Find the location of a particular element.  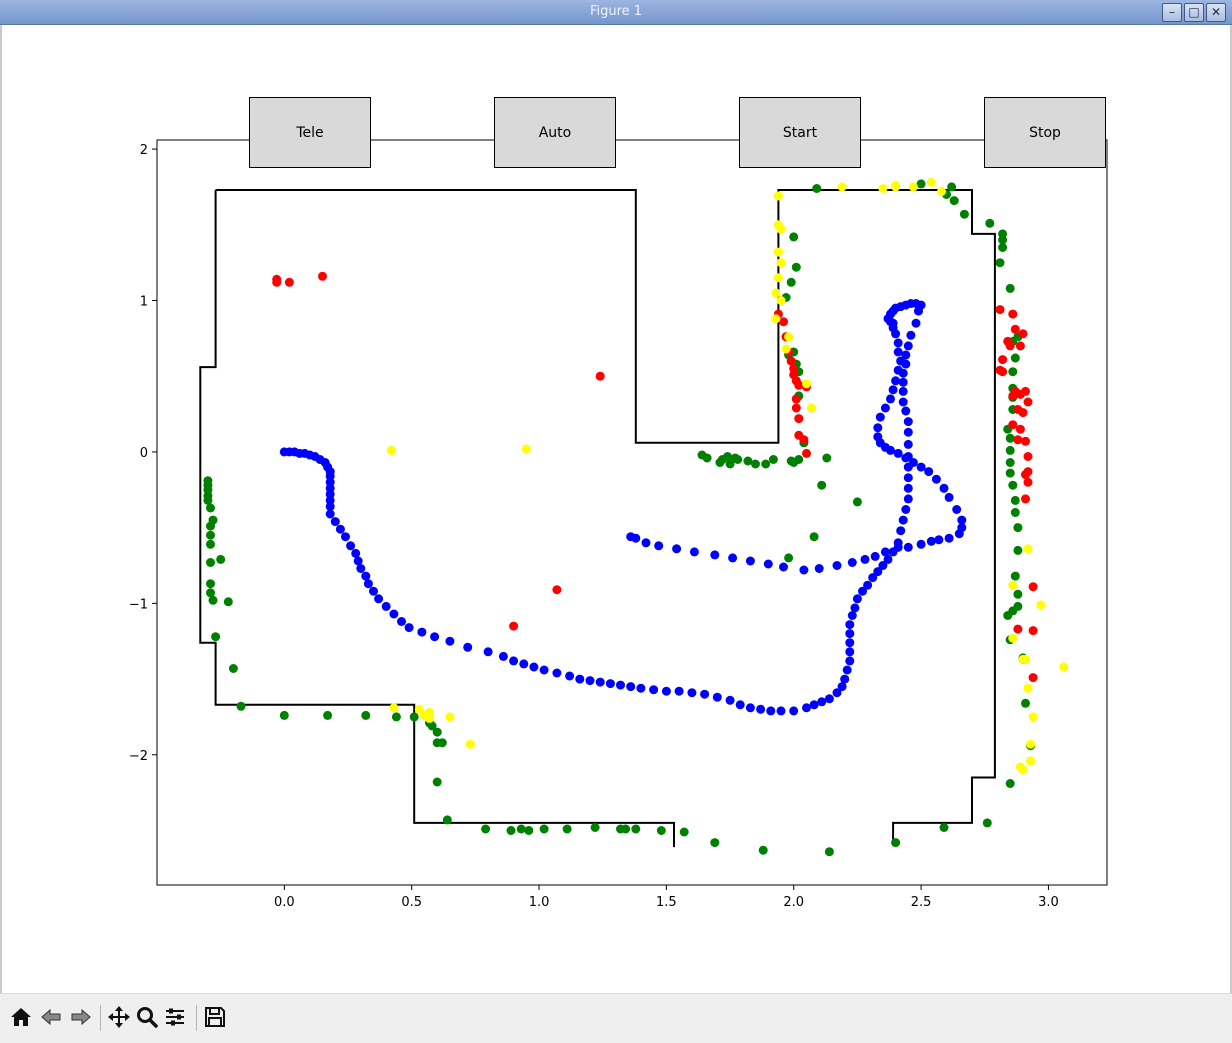

save-button is located at coordinates (215, 1017).